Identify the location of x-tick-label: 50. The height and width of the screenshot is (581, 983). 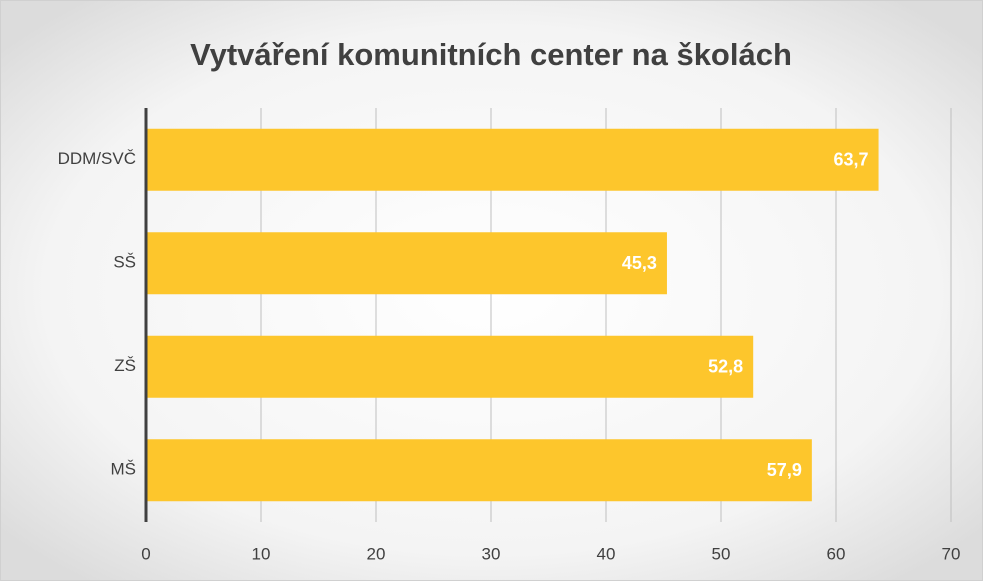
(721, 553).